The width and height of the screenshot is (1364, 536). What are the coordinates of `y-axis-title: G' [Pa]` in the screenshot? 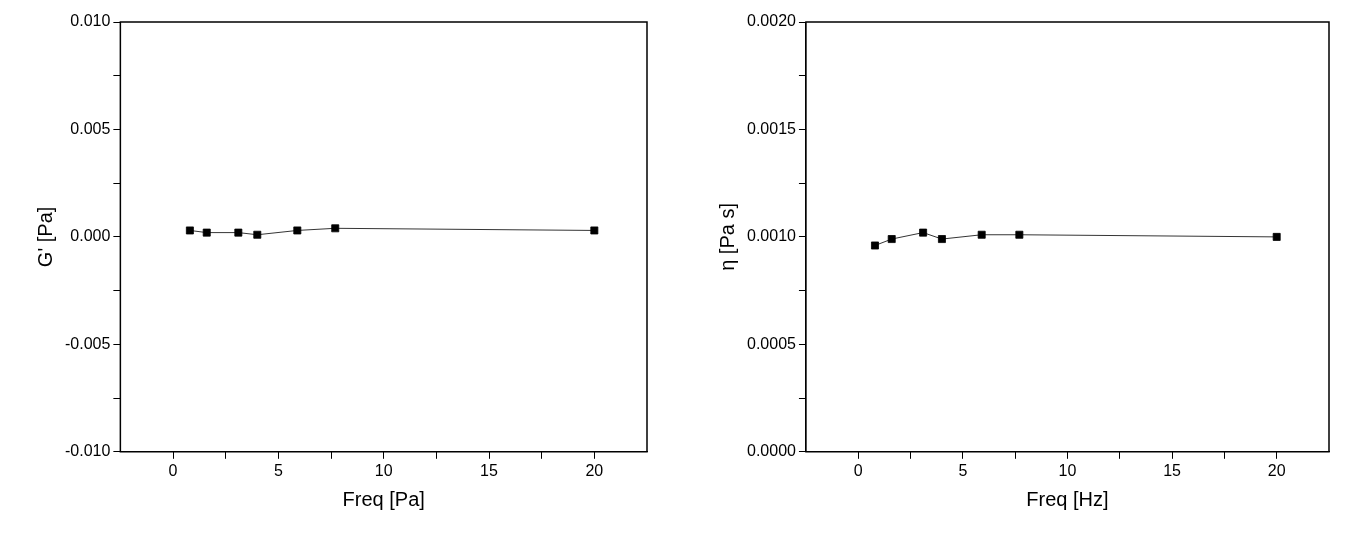 It's located at (44, 237).